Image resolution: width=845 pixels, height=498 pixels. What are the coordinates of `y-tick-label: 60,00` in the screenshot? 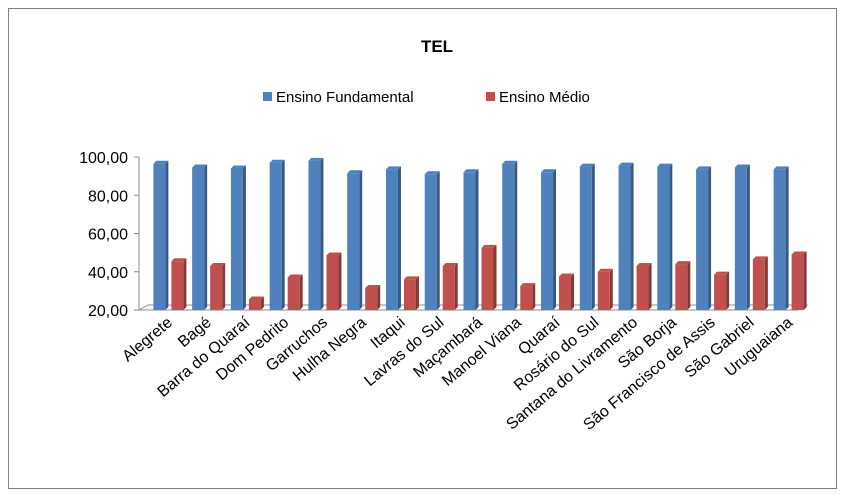 It's located at (108, 235).